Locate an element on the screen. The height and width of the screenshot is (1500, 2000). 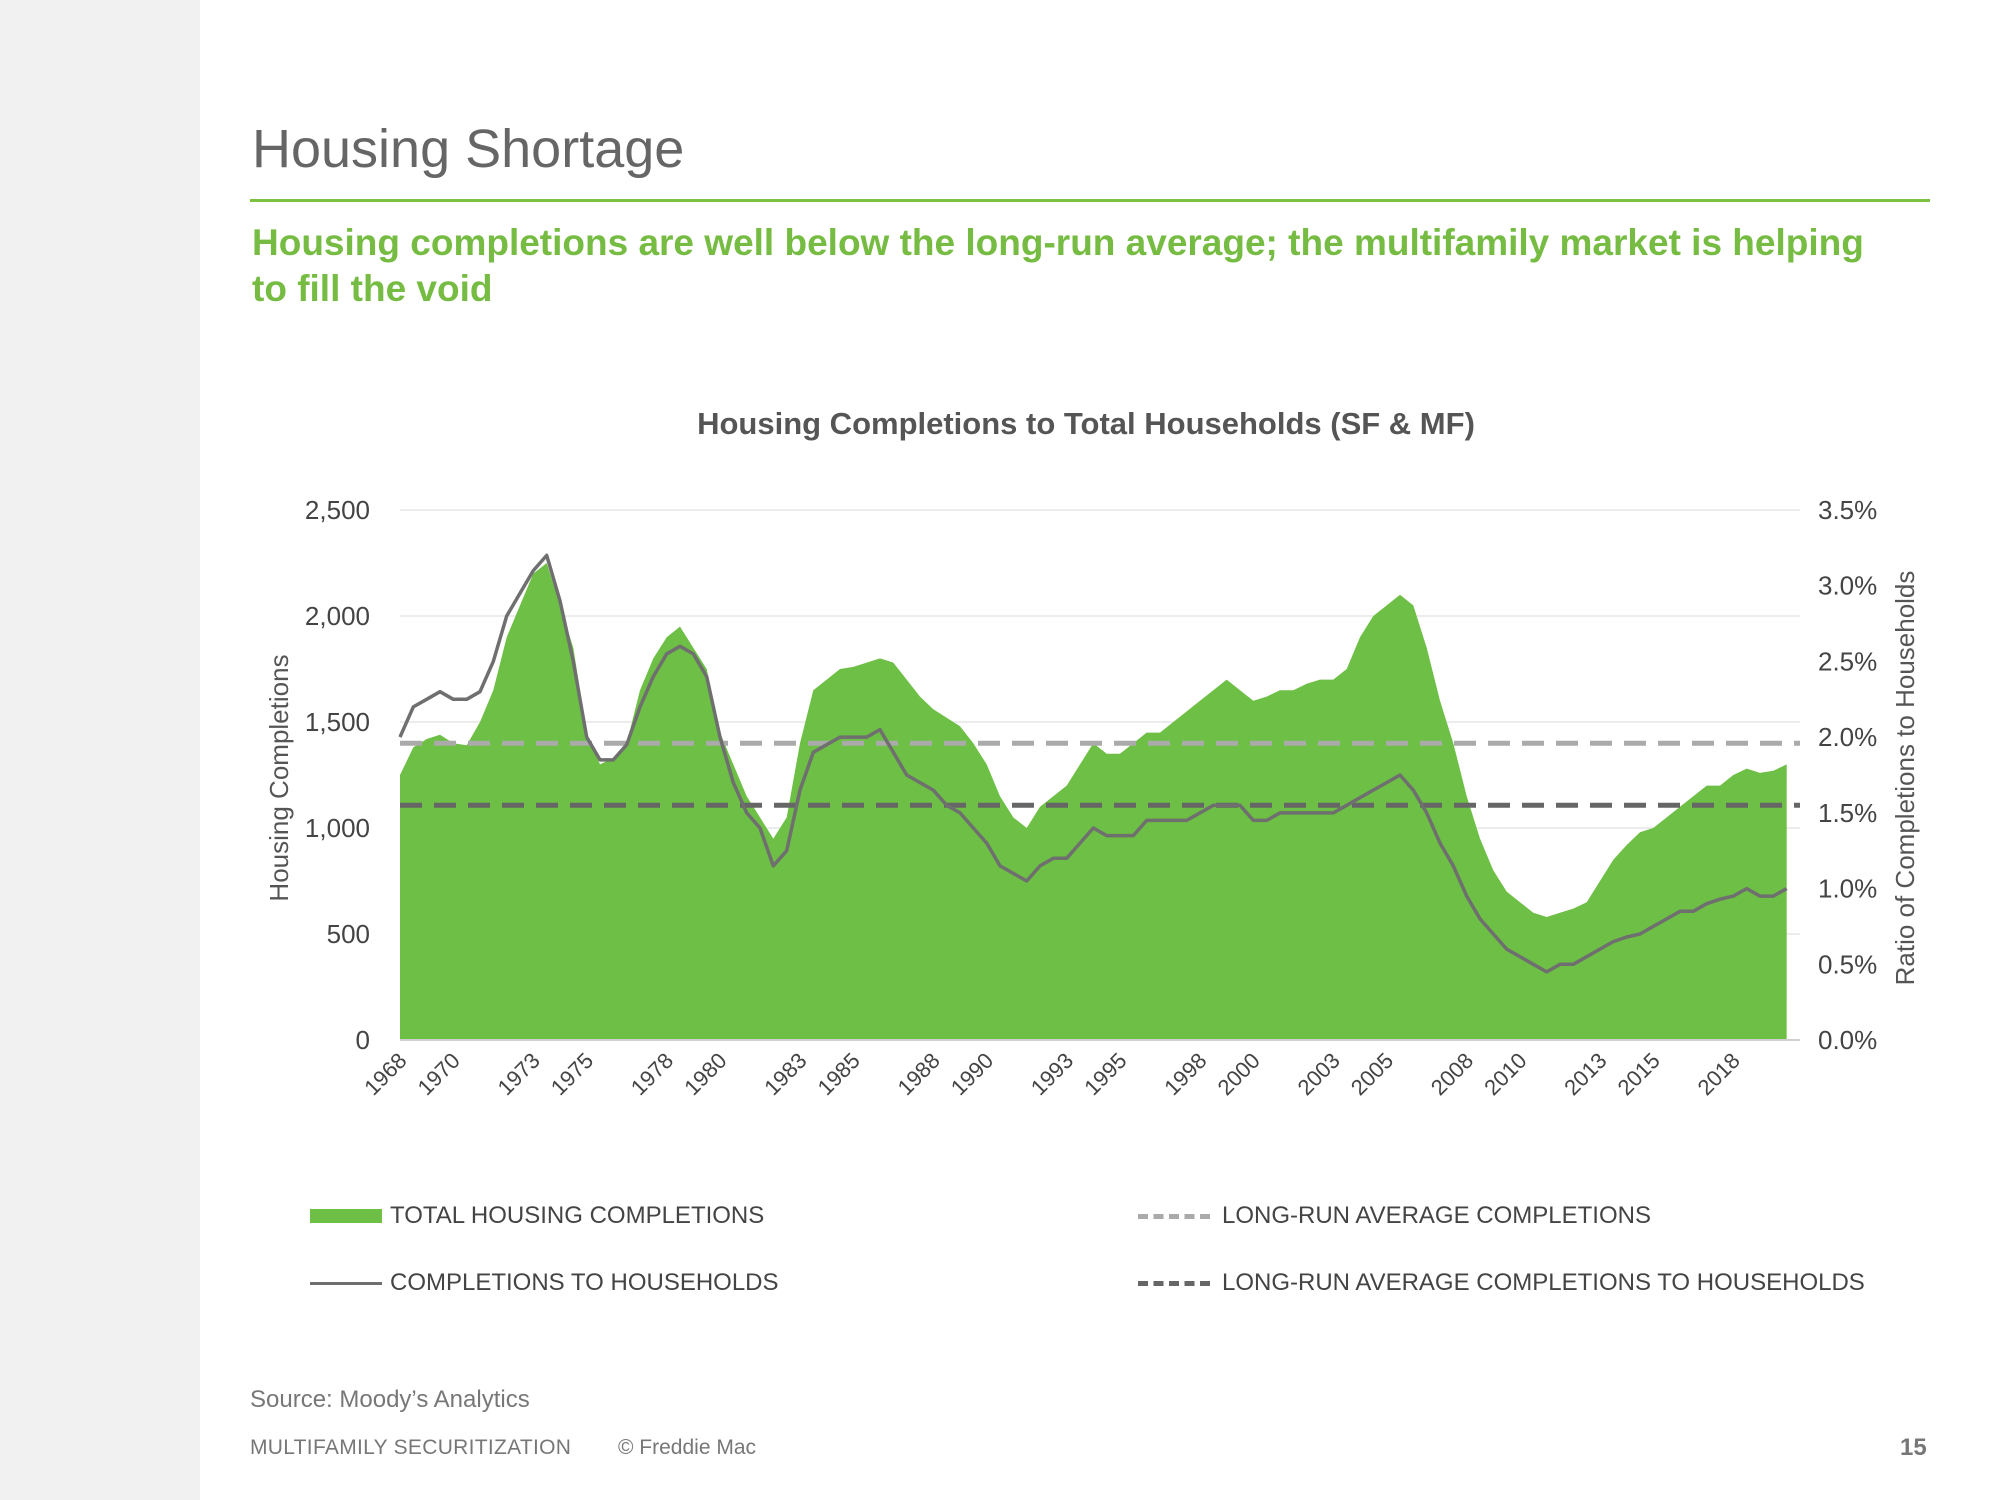
x-tick-label: 2000 is located at coordinates (1239, 1074).